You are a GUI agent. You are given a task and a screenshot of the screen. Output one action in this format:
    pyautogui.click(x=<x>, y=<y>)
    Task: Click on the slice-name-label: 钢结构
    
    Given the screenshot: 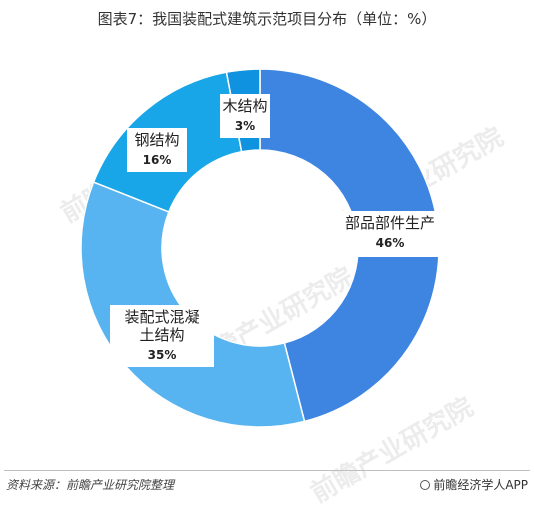 What is the action you would take?
    pyautogui.click(x=156, y=140)
    